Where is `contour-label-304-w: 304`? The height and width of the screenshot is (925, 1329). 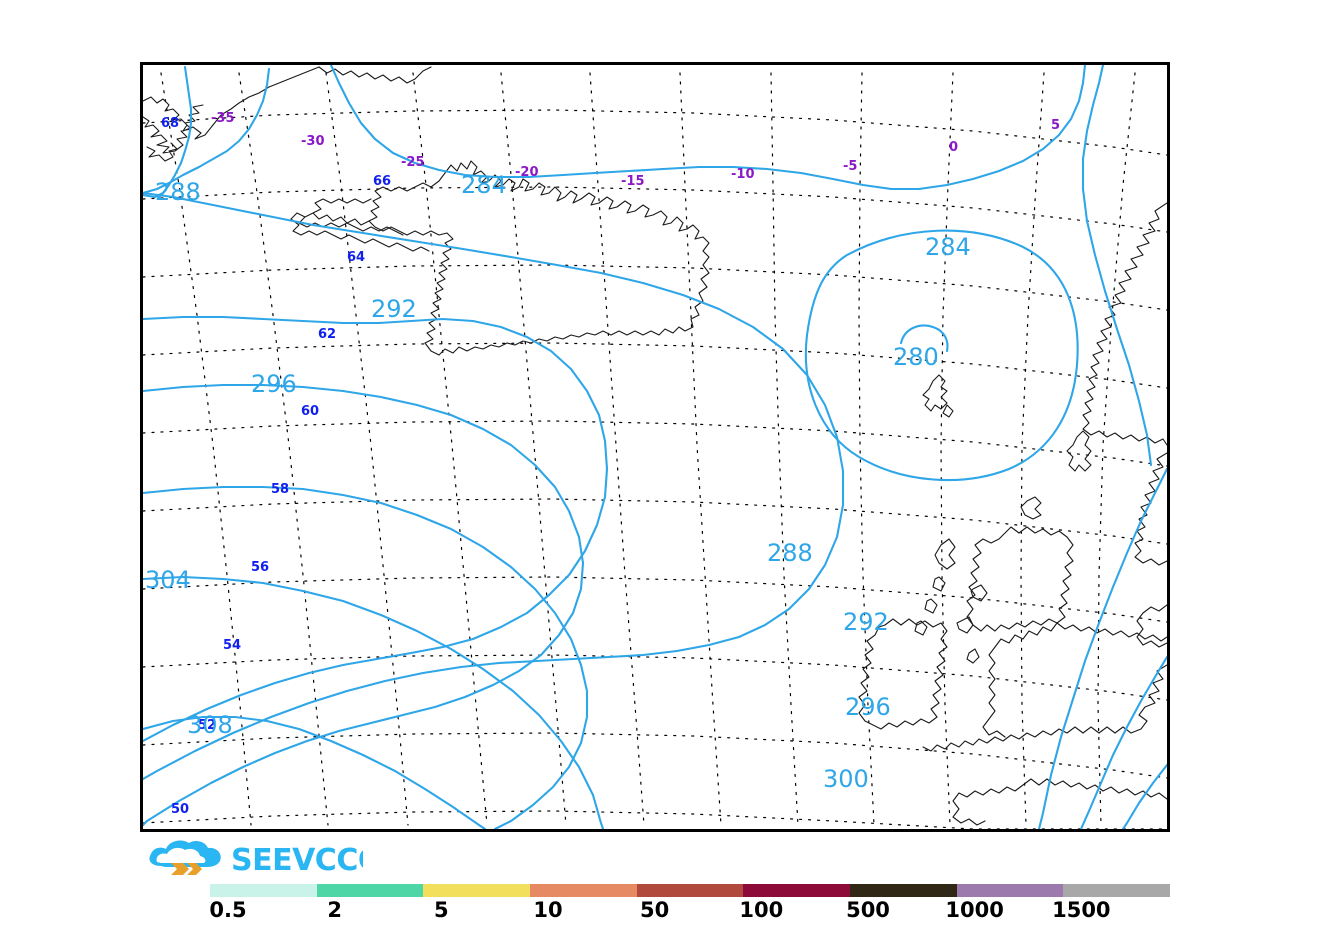 contour-label-304-w: 304 is located at coordinates (168, 580).